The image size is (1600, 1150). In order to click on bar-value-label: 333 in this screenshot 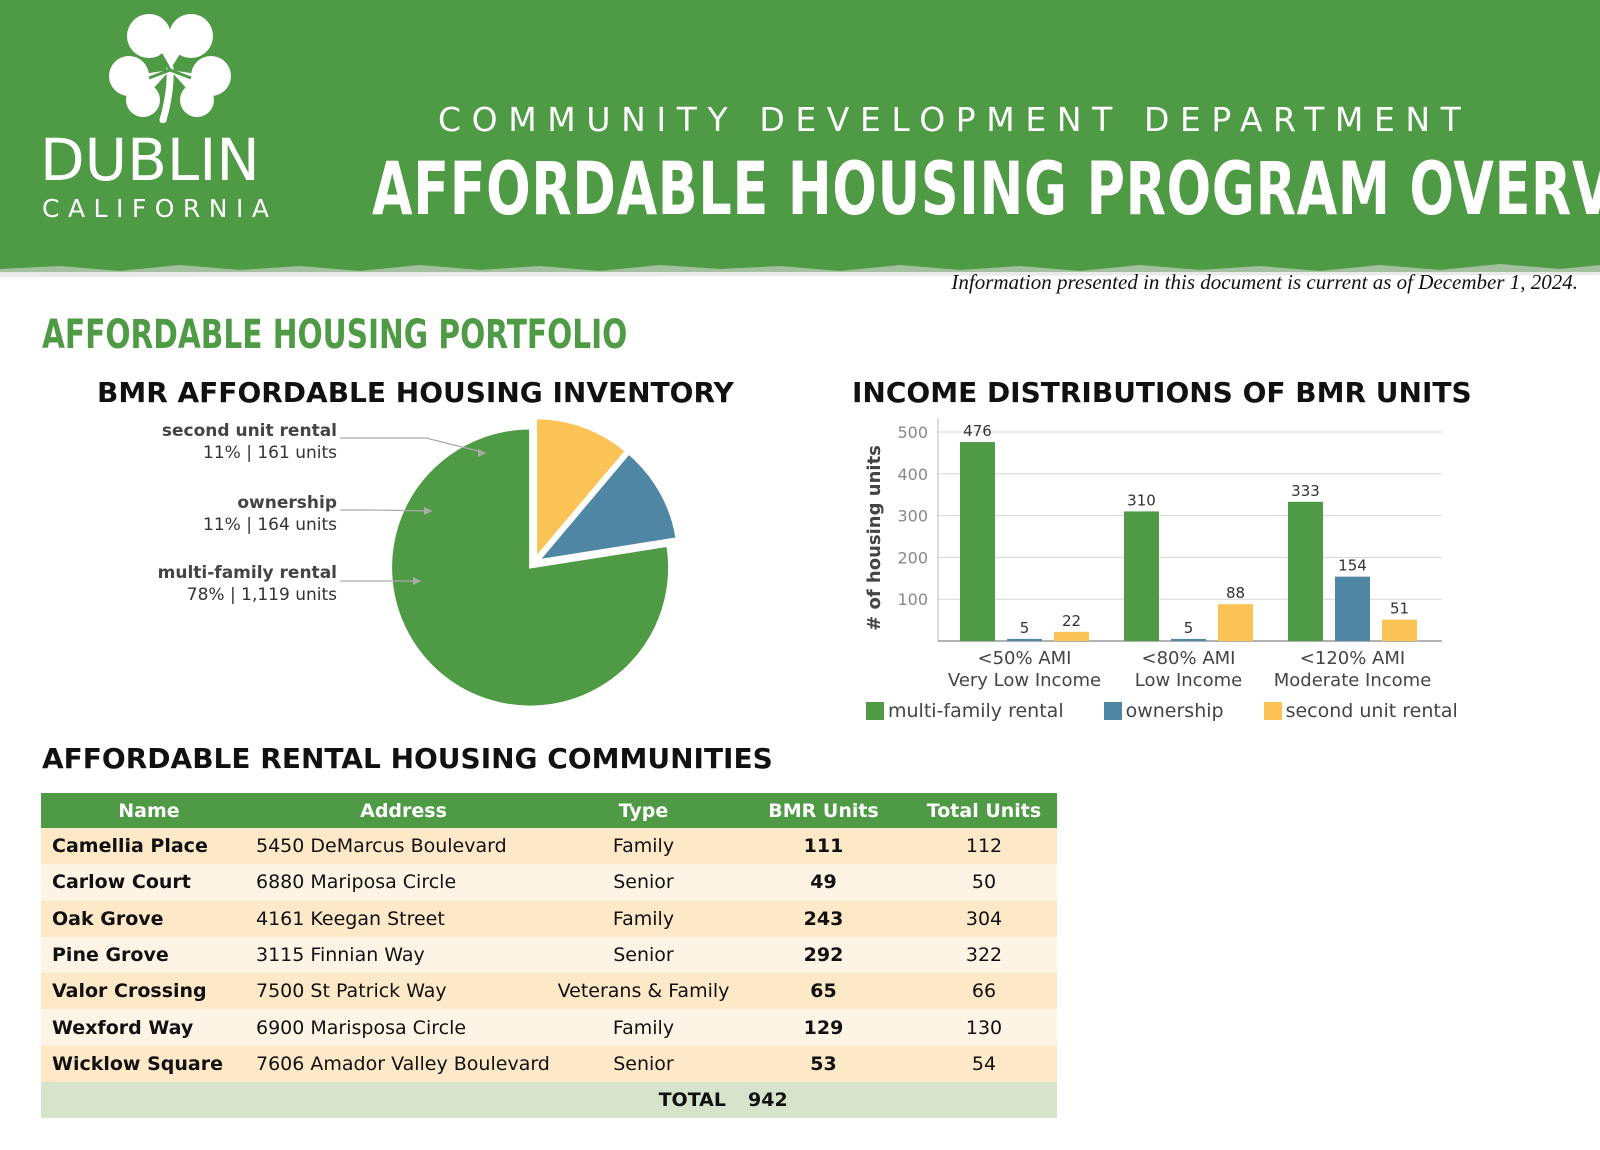, I will do `click(1305, 491)`.